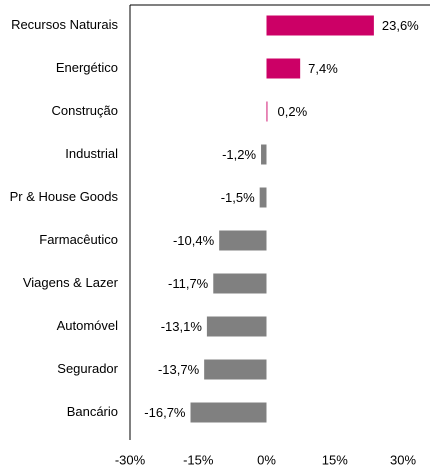 This screenshot has width=430, height=468. Describe the element at coordinates (78, 239) in the screenshot. I see `category-label: Farmacêutico` at that location.